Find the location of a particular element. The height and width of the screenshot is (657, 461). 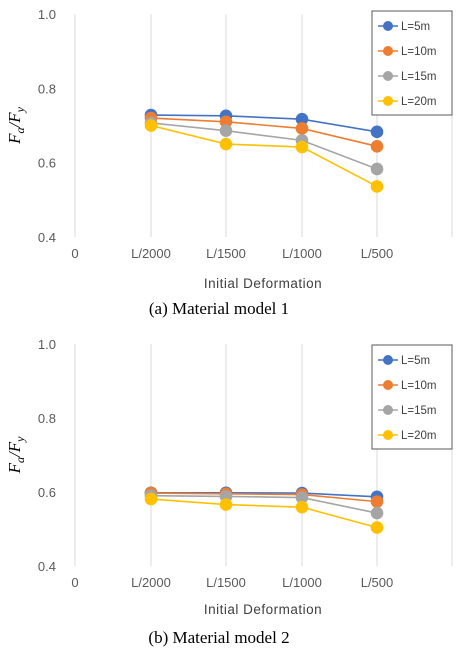

figure-caption: (b) Material model 2 is located at coordinates (218, 637).